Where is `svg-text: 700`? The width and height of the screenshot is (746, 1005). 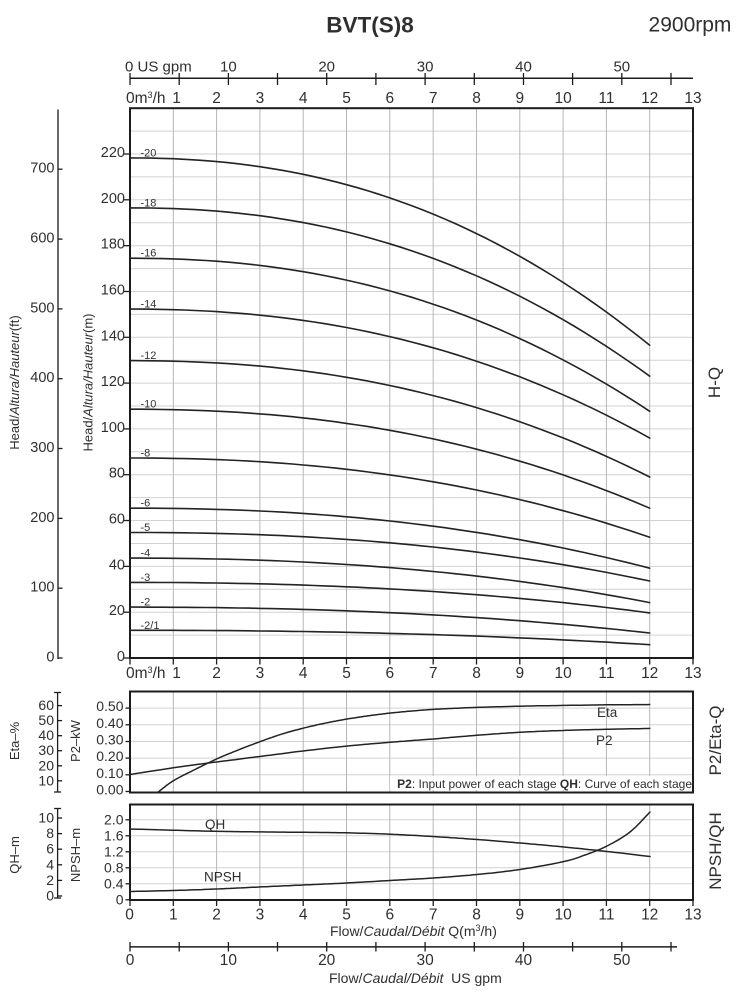
svg-text: 700 is located at coordinates (42, 169).